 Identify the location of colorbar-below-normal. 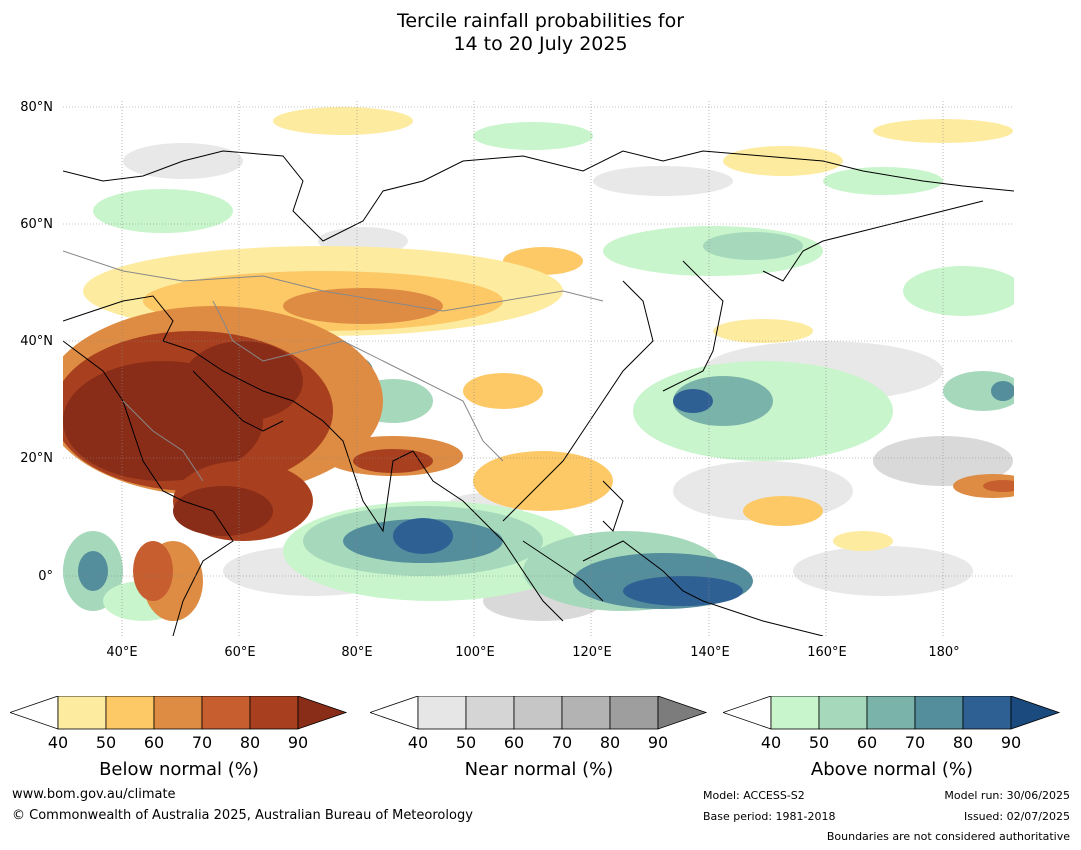
(179, 713).